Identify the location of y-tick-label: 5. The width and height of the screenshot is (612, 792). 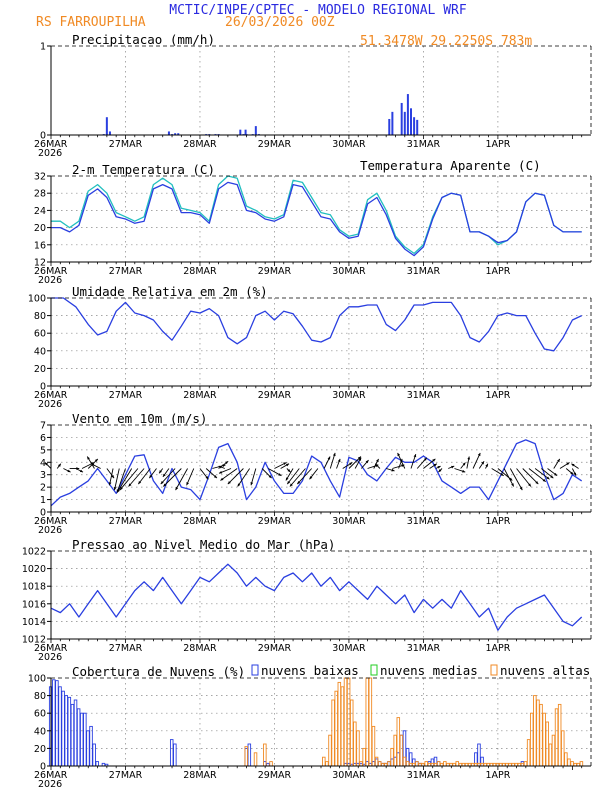
(43, 450).